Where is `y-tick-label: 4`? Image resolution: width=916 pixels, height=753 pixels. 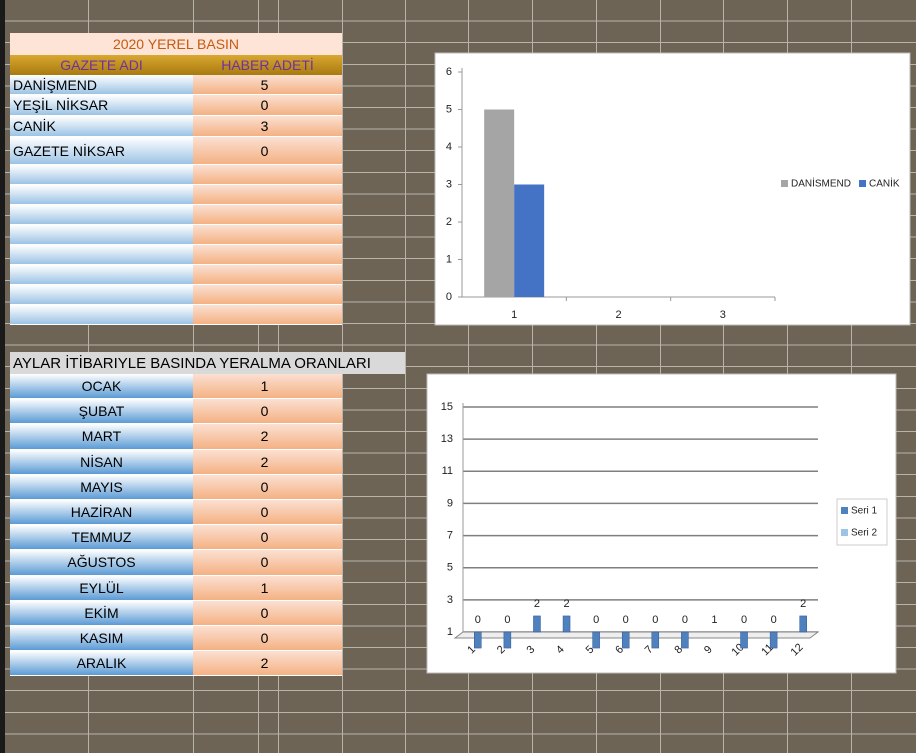
y-tick-label: 4 is located at coordinates (449, 147).